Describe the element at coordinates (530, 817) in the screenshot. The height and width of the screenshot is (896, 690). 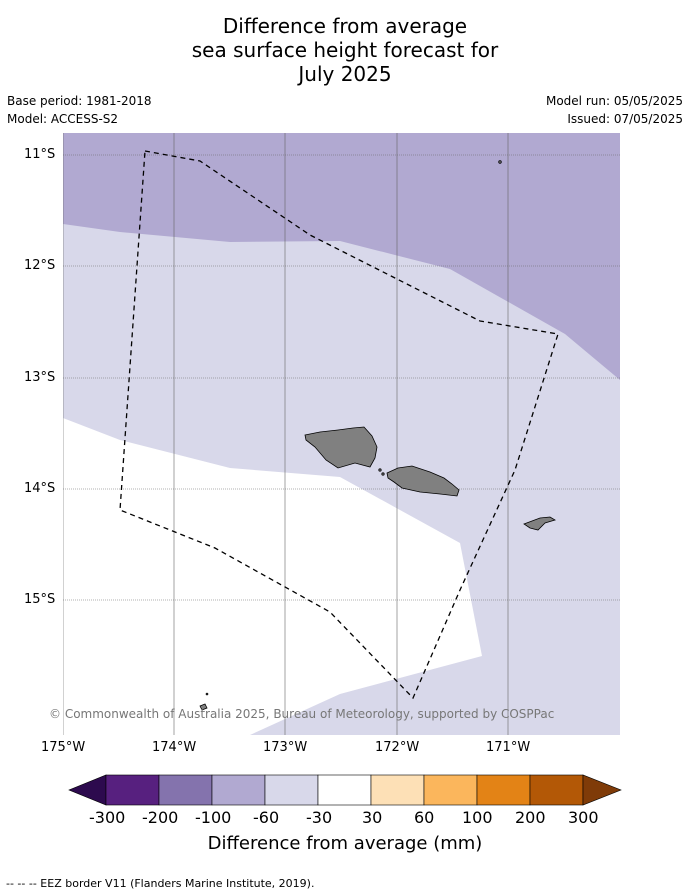
I see `colorbar-tick-label: 200` at that location.